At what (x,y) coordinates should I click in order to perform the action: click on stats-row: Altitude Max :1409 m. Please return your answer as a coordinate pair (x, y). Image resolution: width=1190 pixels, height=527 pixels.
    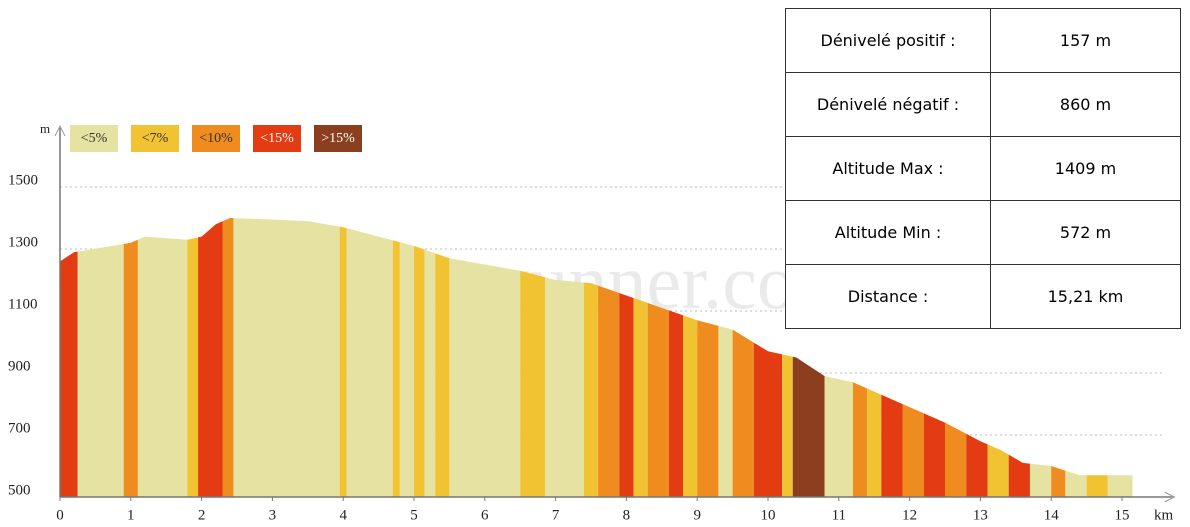
    Looking at the image, I should click on (983, 168).